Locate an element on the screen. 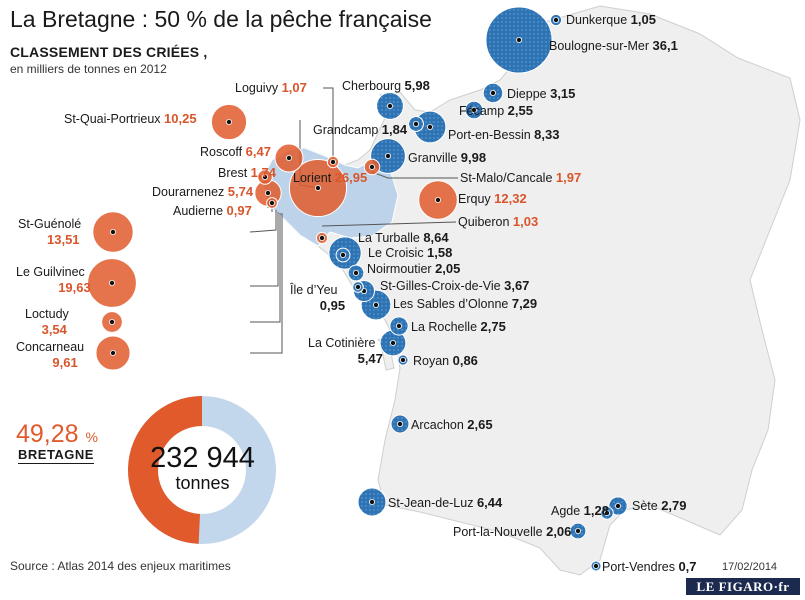 This screenshot has width=805, height=600. port-value: 6,44 is located at coordinates (490, 502).